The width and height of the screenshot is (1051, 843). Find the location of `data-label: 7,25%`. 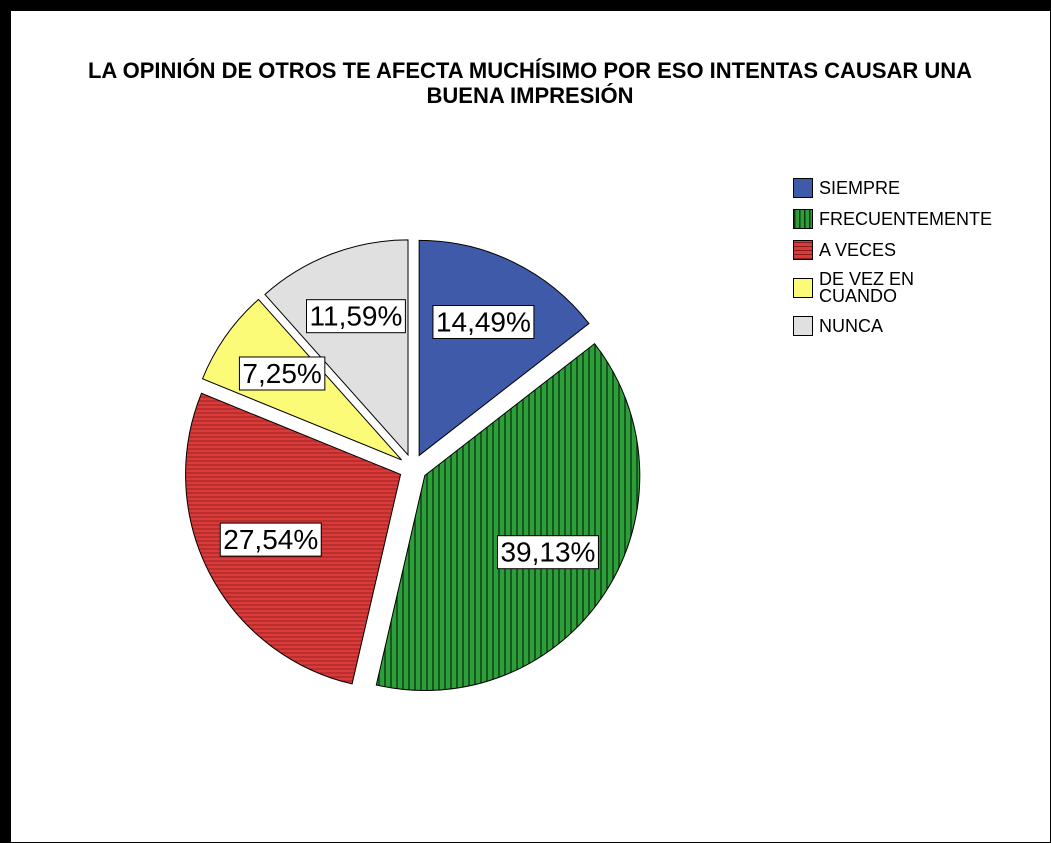

data-label: 7,25% is located at coordinates (282, 373).